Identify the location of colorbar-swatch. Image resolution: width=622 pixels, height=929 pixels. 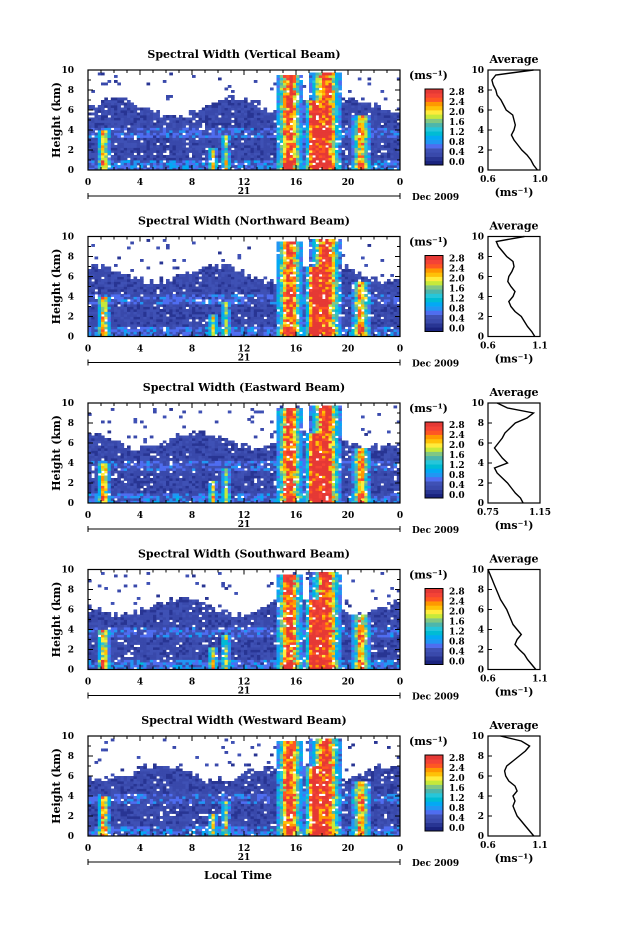
(434, 146).